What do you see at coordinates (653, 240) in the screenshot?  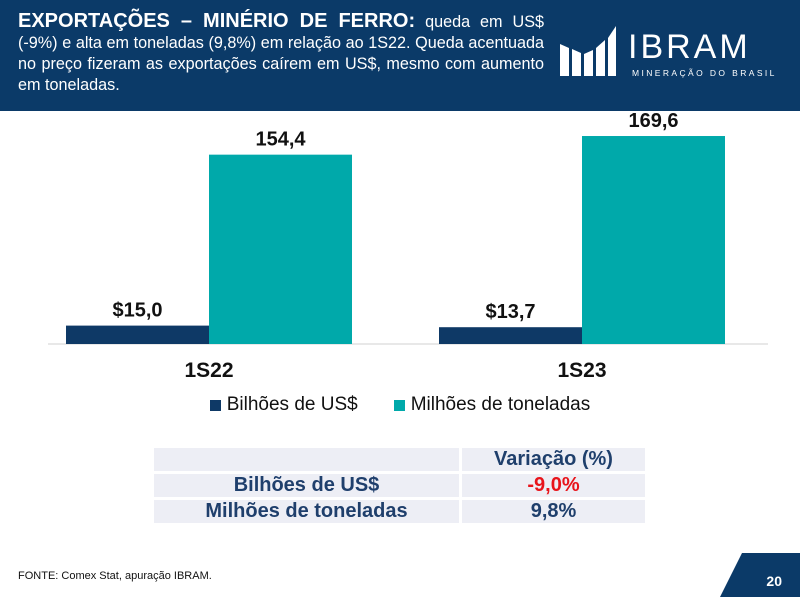 I see `bar-ton-1s23` at bounding box center [653, 240].